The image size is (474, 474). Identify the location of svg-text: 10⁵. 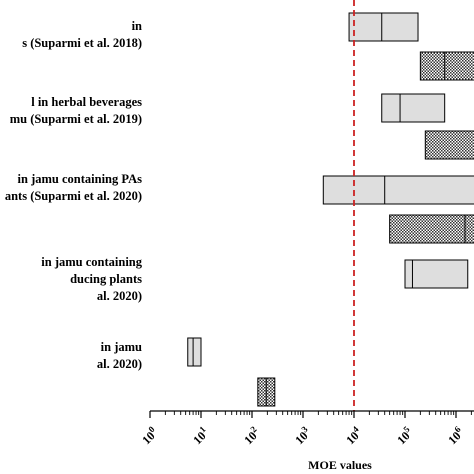
(404, 435).